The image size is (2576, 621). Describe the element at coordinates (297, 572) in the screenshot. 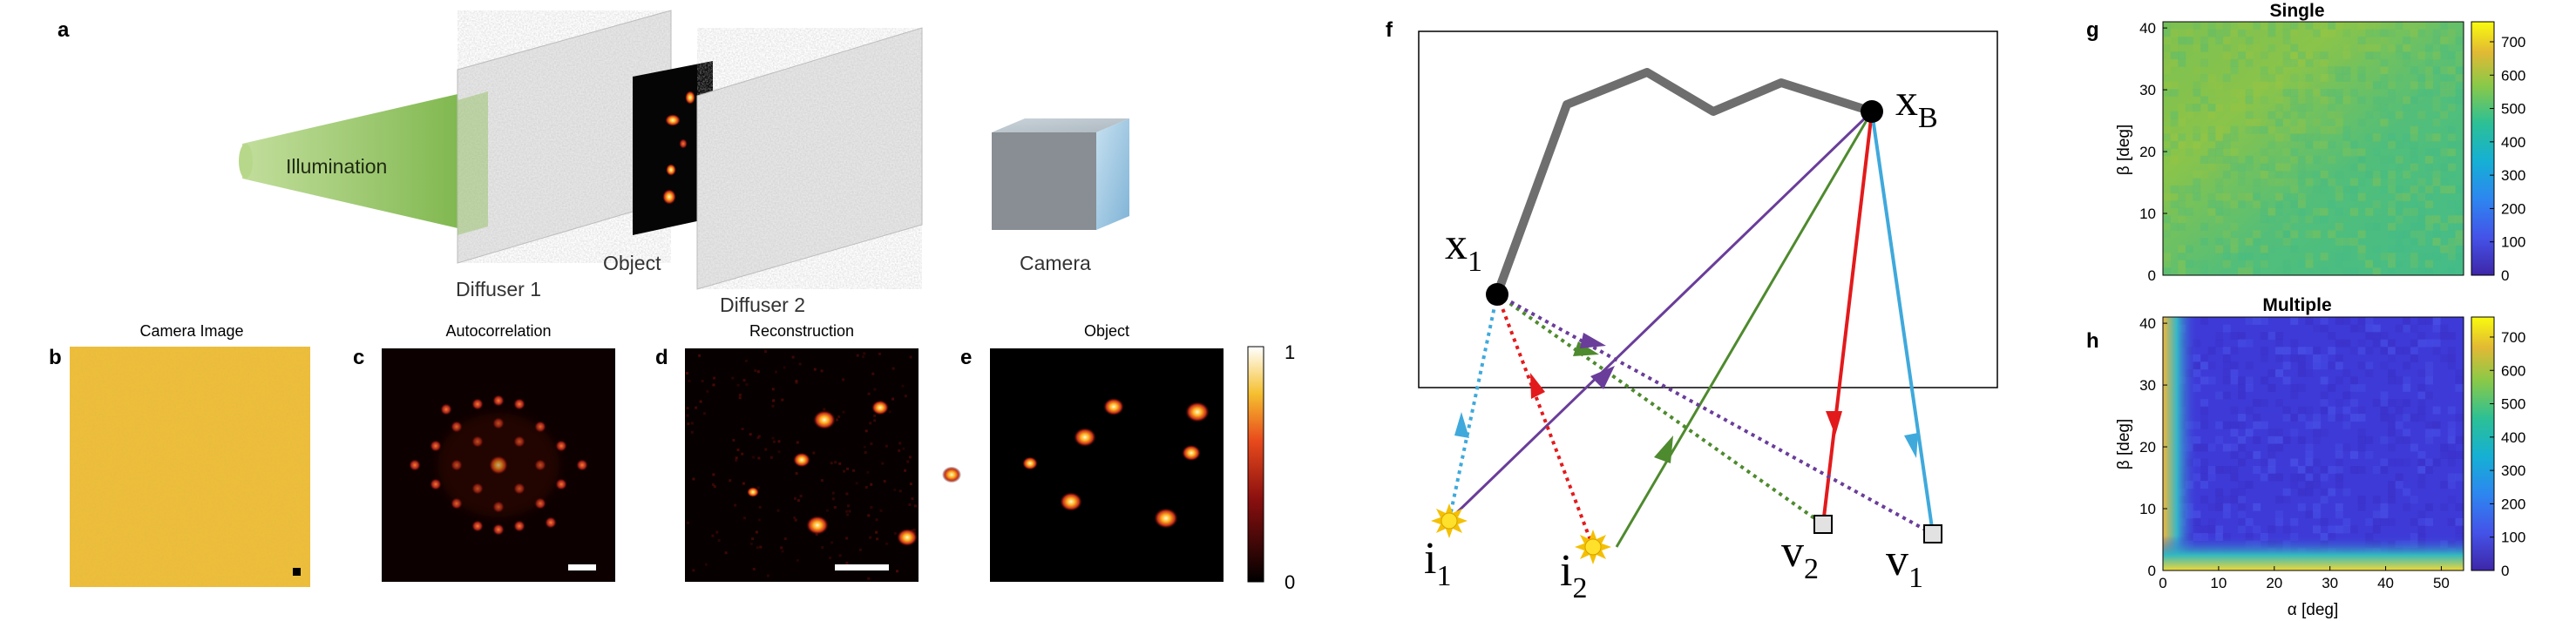

I see `scale-bar-b` at that location.